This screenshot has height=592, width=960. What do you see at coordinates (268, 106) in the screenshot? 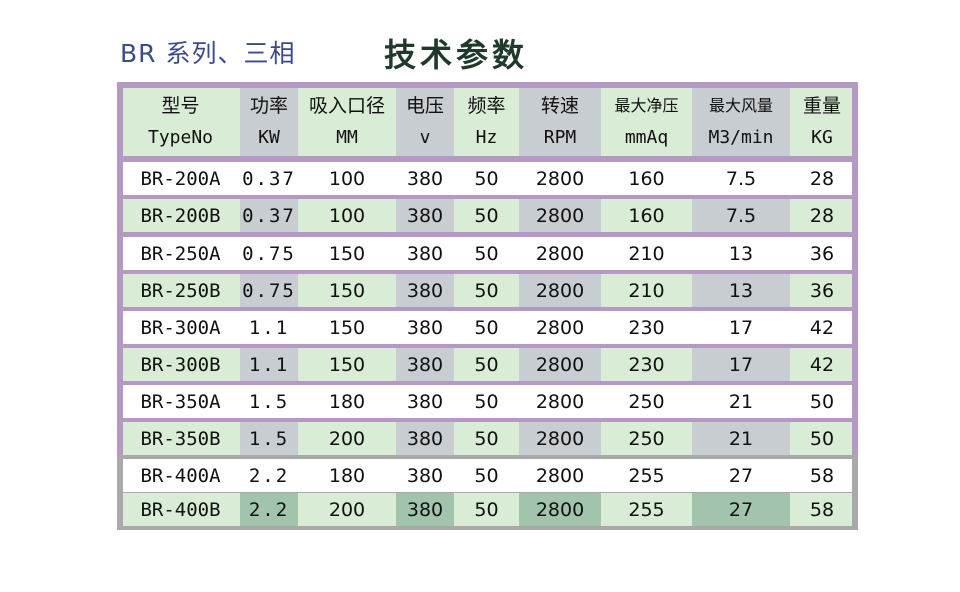
I see `column-name: 功率` at bounding box center [268, 106].